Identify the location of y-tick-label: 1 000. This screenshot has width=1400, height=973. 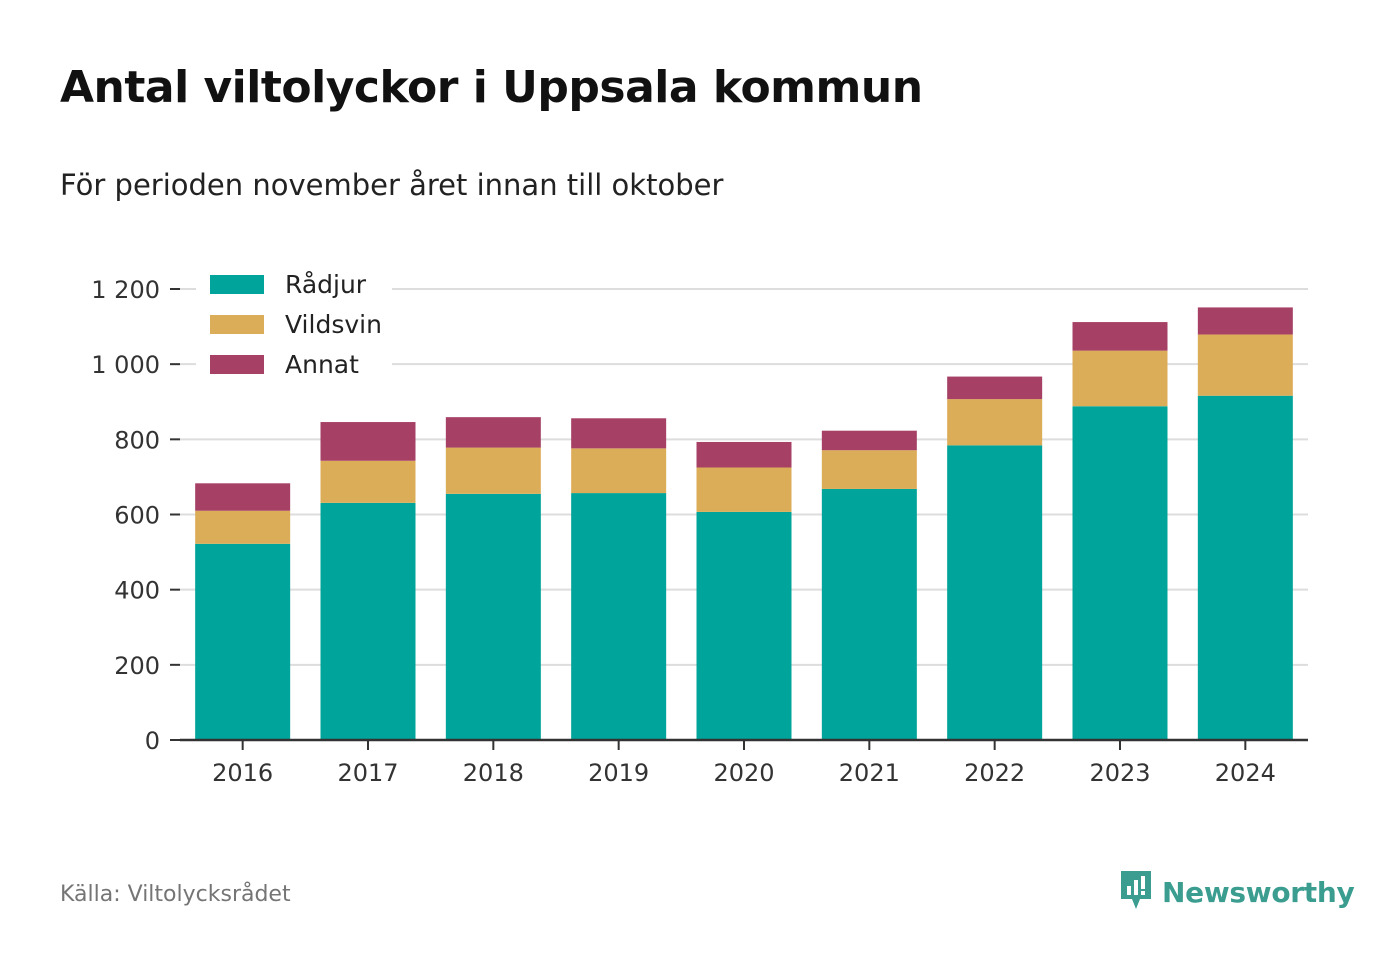
(125, 365).